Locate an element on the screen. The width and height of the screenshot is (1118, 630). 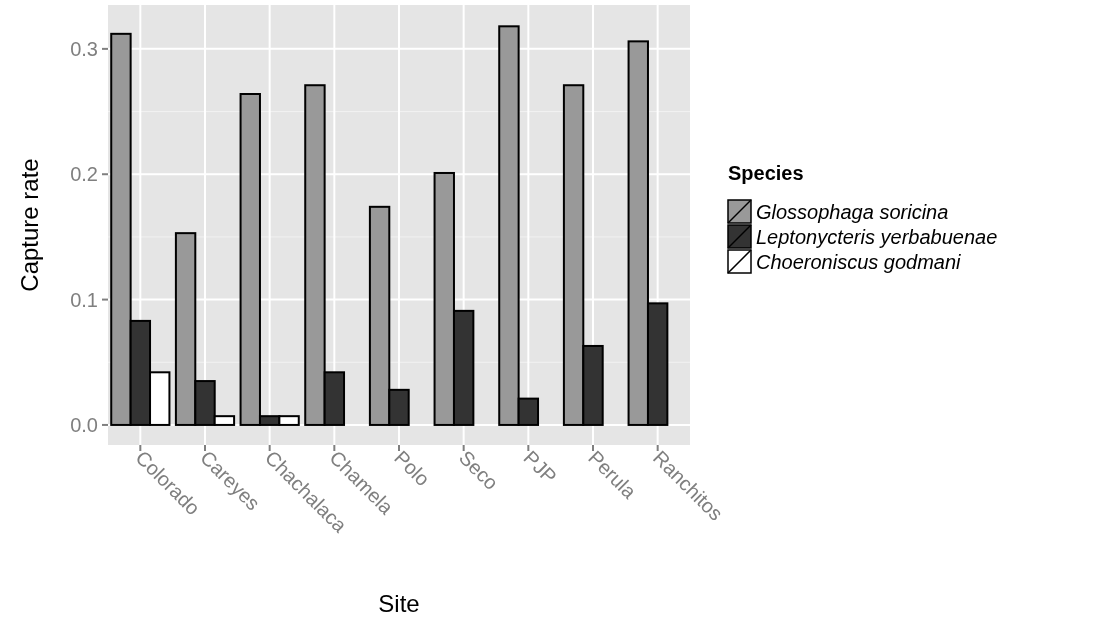
x-axis-title: Site is located at coordinates (399, 603).